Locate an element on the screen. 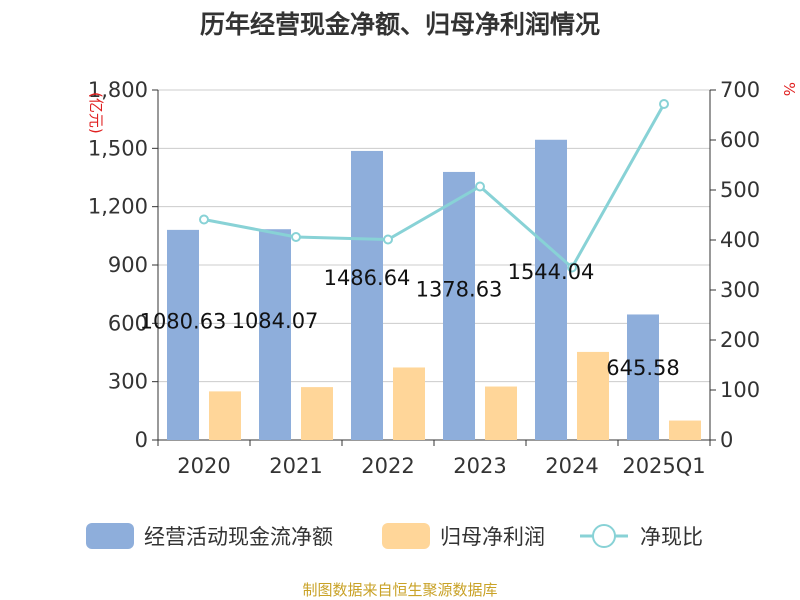  x-tick-label: 2025Q1 is located at coordinates (663, 466).